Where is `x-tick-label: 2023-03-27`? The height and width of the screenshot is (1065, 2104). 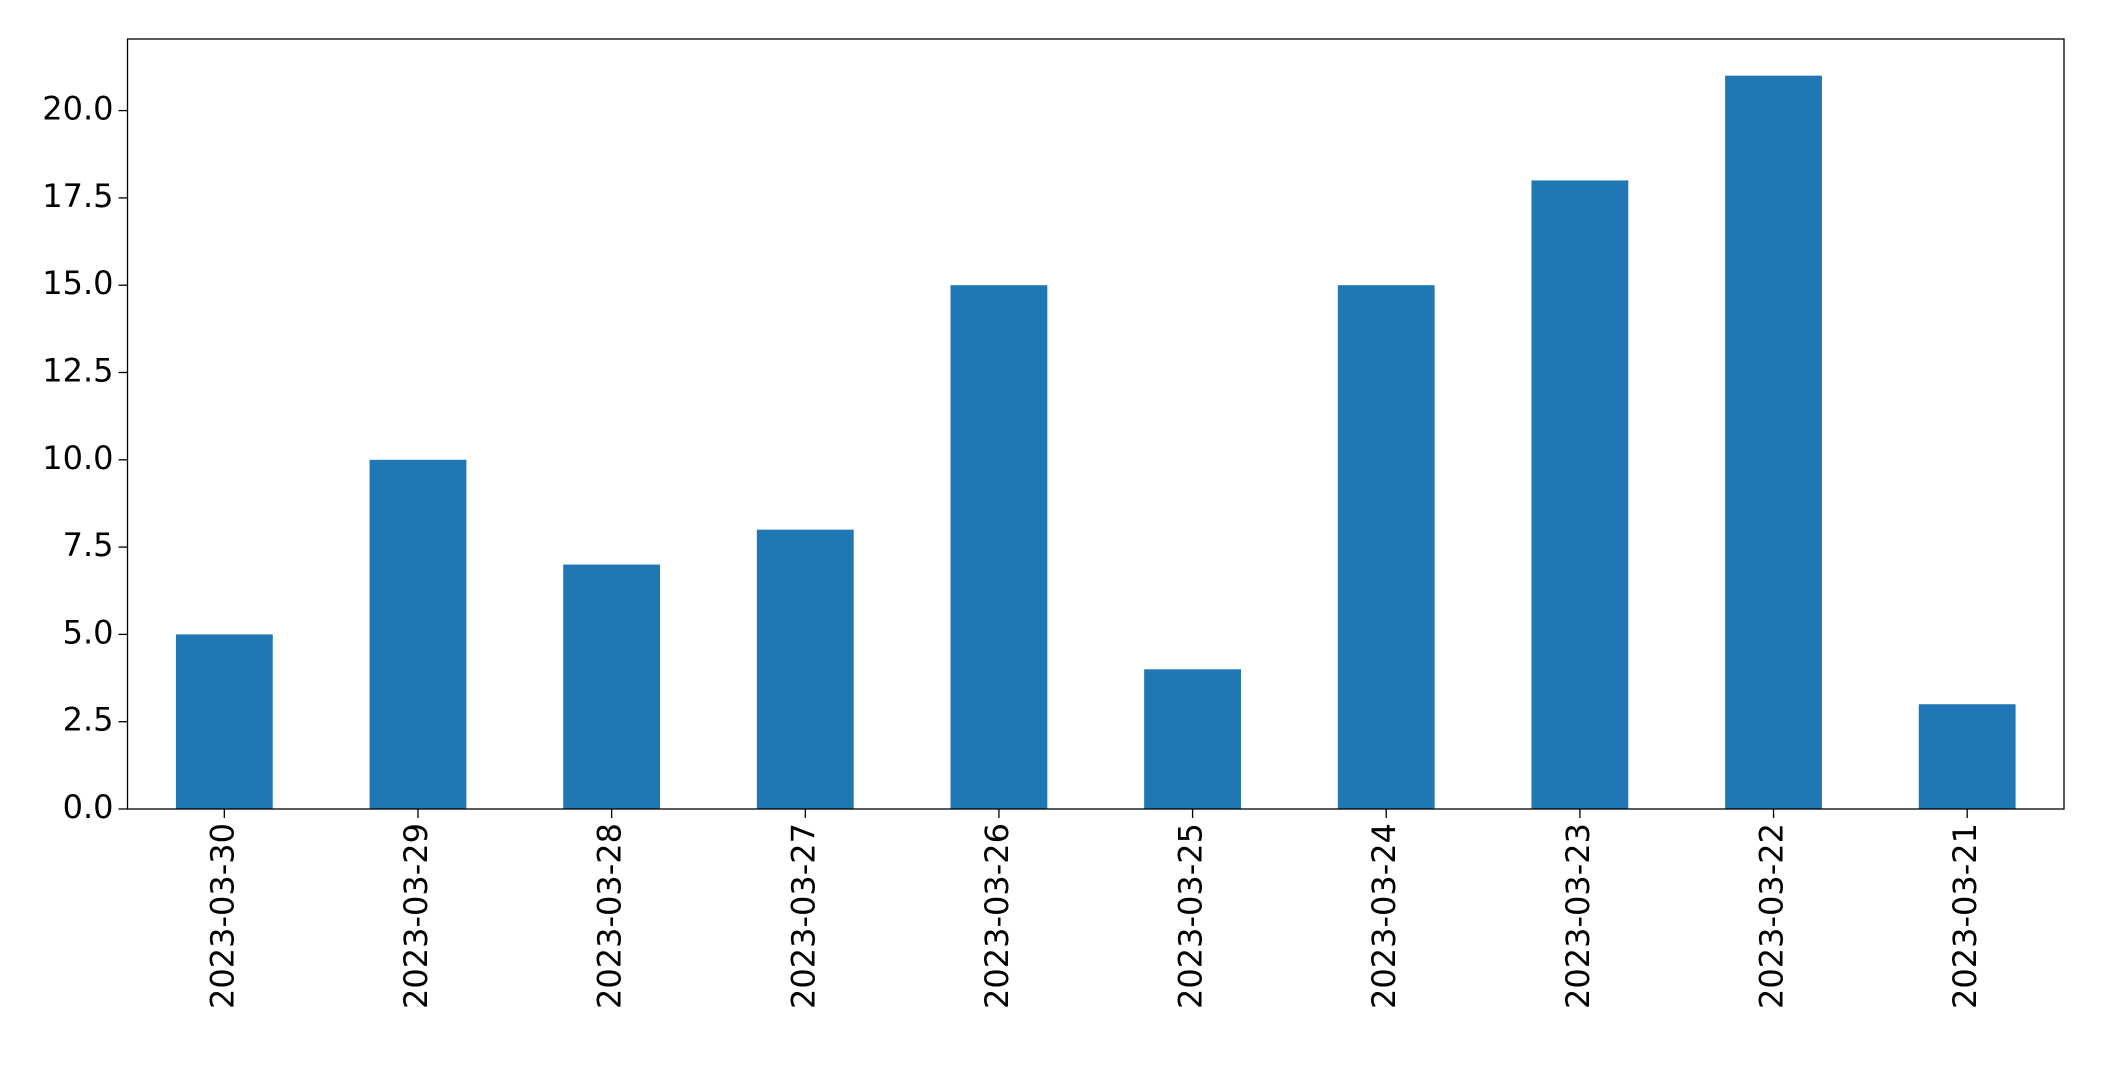 x-tick-label: 2023-03-27 is located at coordinates (803, 916).